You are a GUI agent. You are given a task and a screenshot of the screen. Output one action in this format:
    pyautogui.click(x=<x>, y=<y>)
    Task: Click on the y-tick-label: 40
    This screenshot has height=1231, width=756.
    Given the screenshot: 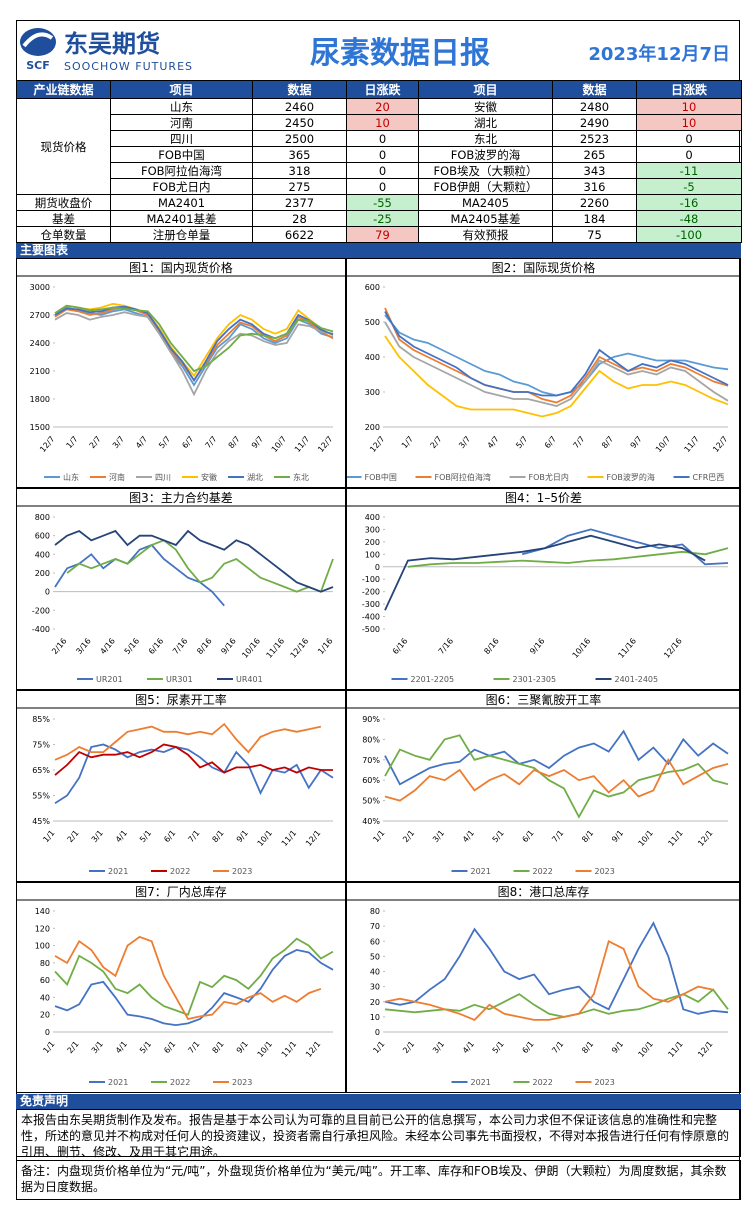 What is the action you would take?
    pyautogui.click(x=45, y=997)
    